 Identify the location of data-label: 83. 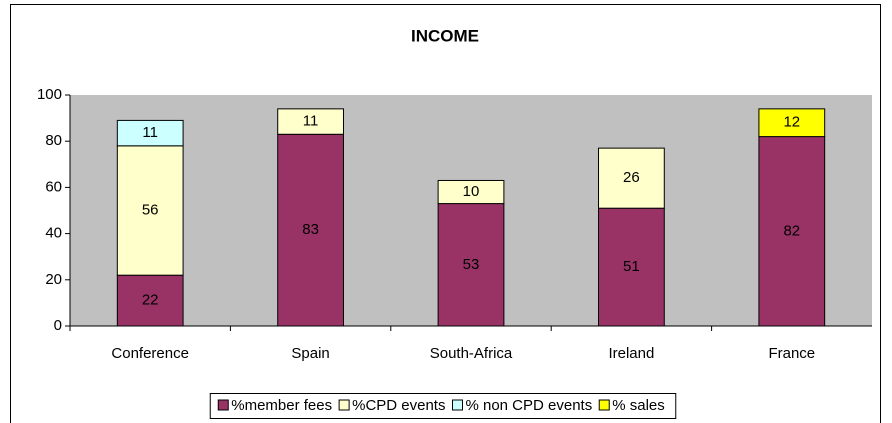
(310, 229).